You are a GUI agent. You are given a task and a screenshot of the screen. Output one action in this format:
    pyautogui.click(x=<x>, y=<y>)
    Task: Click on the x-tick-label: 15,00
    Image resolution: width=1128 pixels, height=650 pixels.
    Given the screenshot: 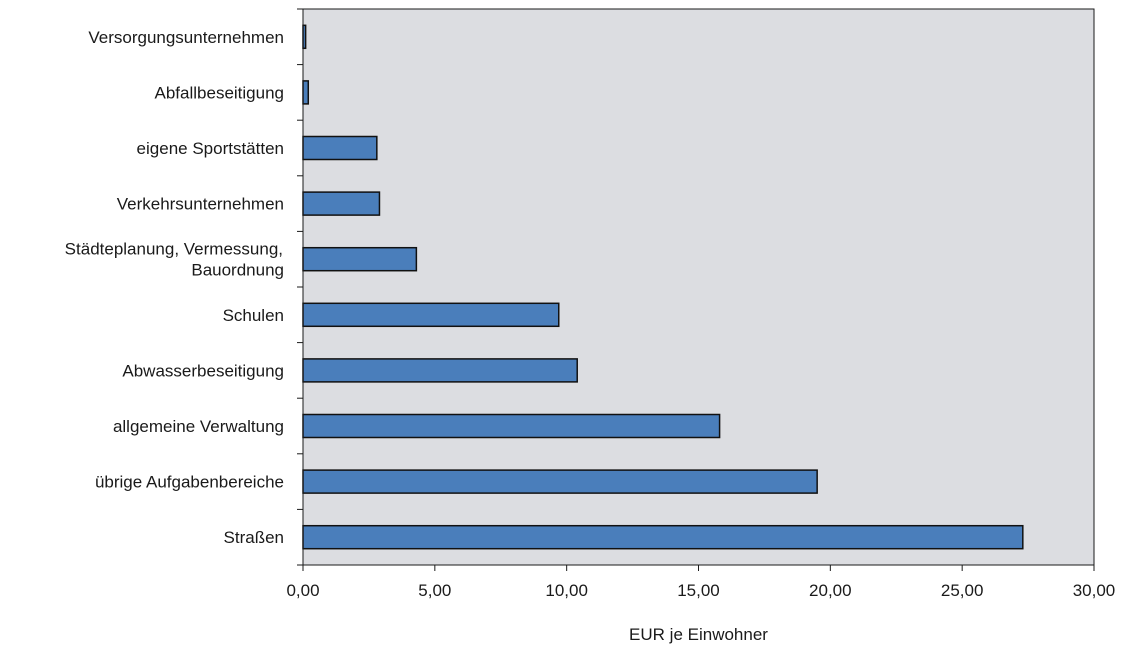 What is the action you would take?
    pyautogui.click(x=698, y=590)
    